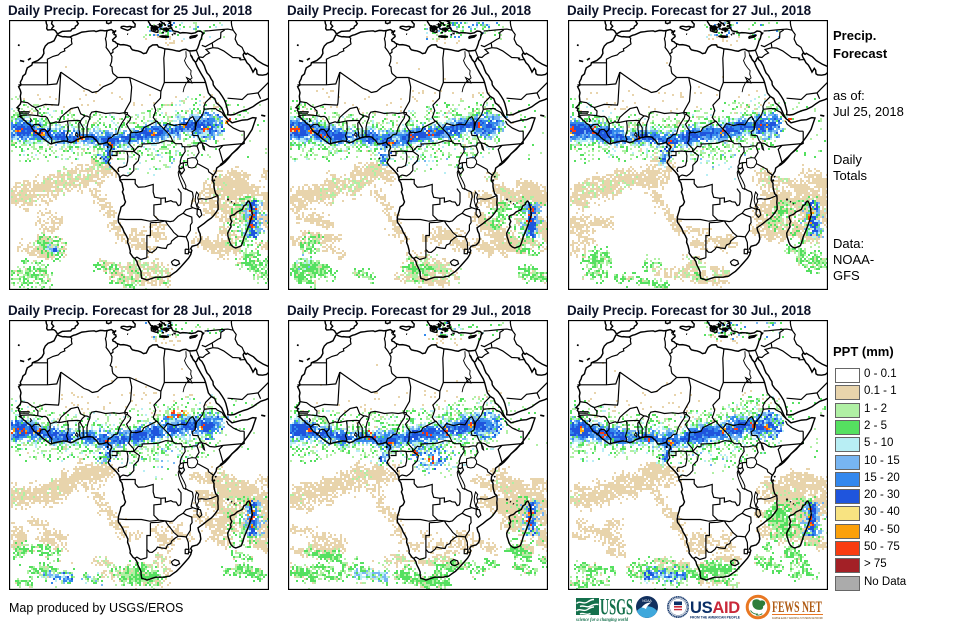  Describe the element at coordinates (797, 607) in the screenshot. I see `svg-text: FEWS NET` at that location.